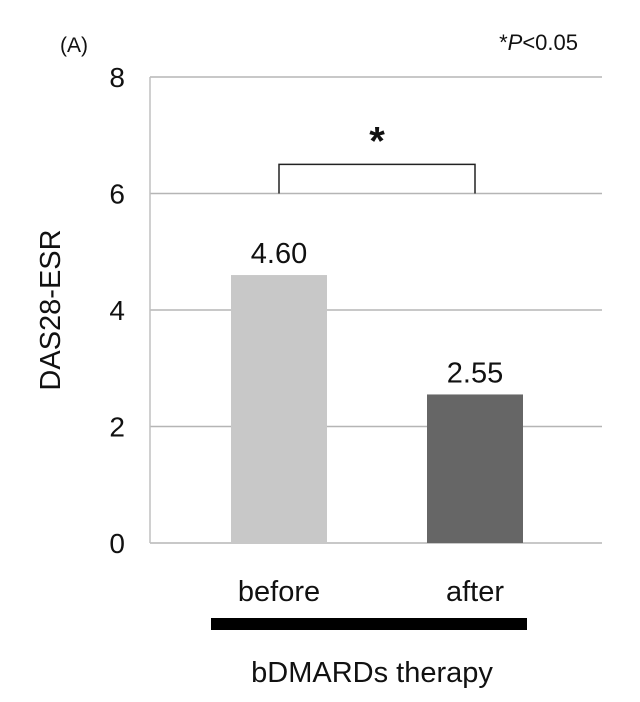 The height and width of the screenshot is (702, 640). Describe the element at coordinates (74, 45) in the screenshot. I see `panel-label: (A)` at that location.